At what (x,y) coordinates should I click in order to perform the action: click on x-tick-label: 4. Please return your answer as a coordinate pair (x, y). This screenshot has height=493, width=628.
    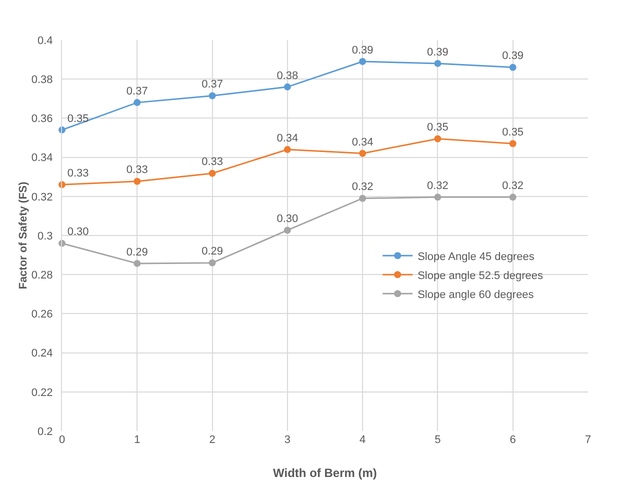
    Looking at the image, I should click on (363, 440).